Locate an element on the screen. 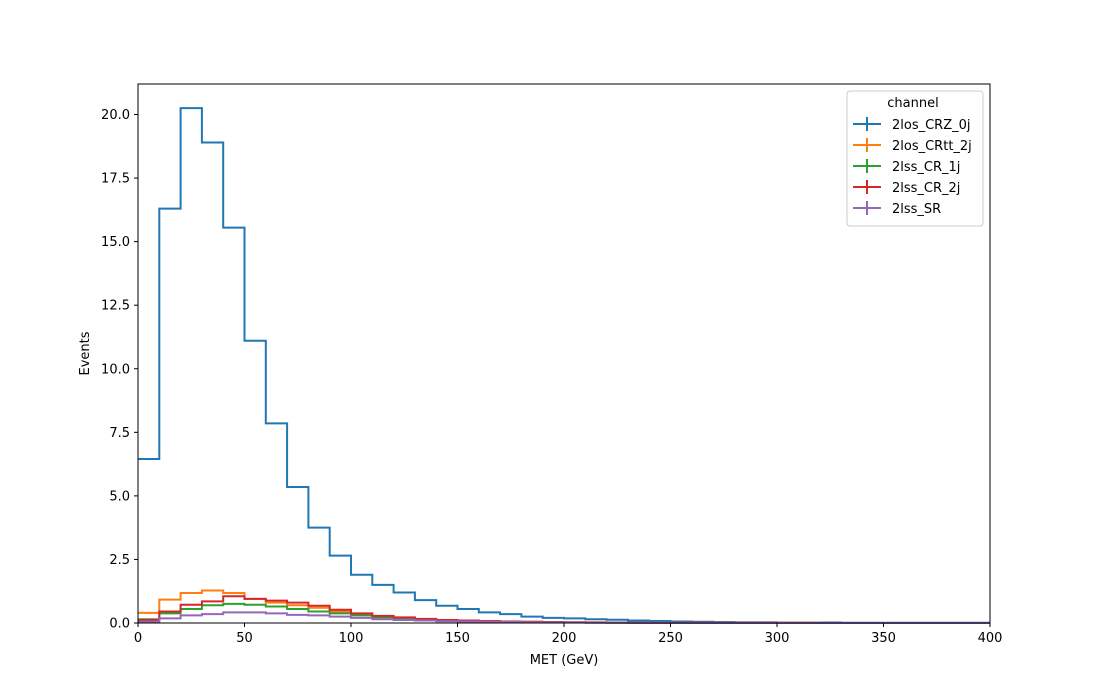  x-tick-label: 0 is located at coordinates (138, 638).